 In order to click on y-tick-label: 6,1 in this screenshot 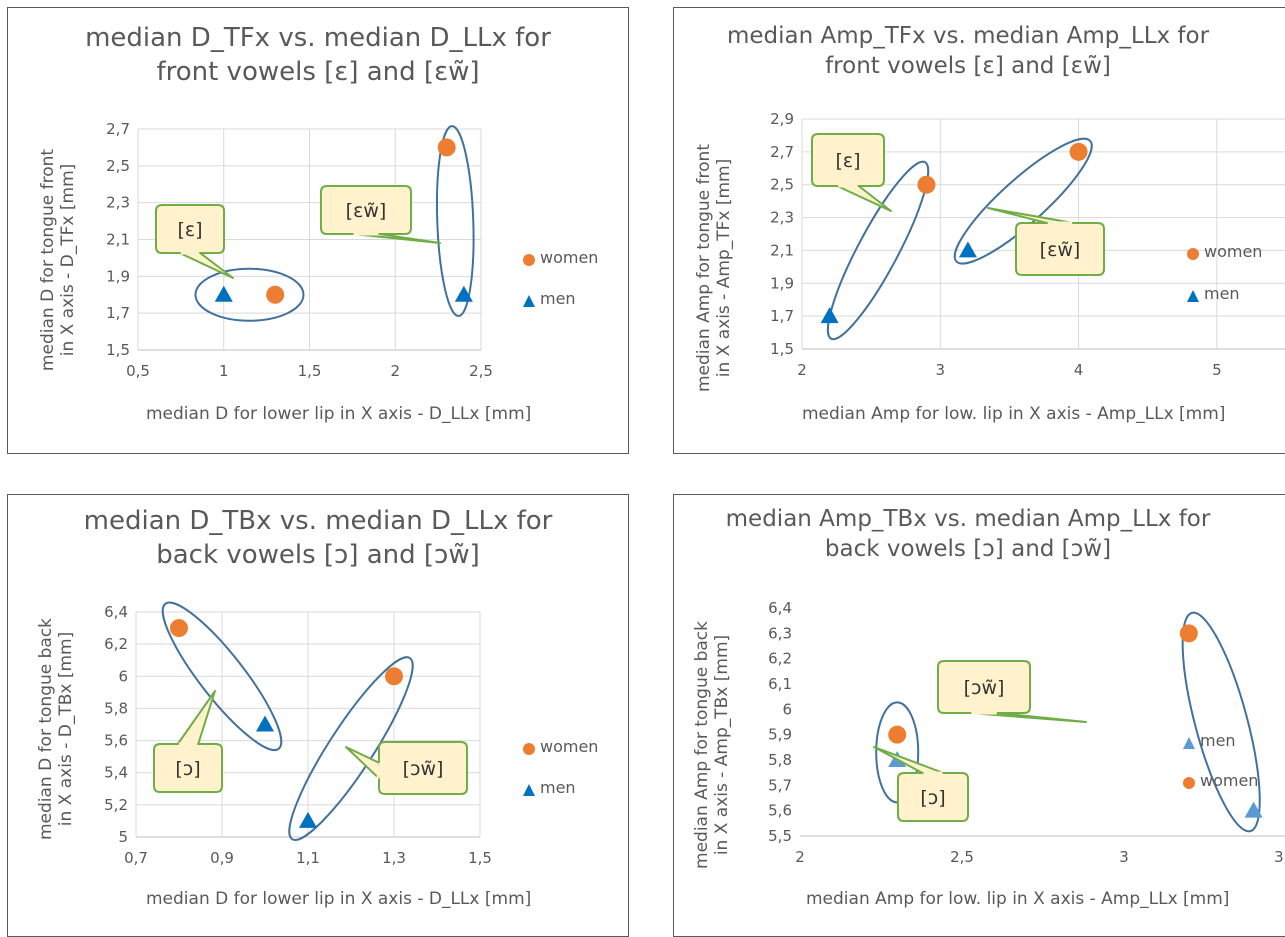, I will do `click(780, 684)`.